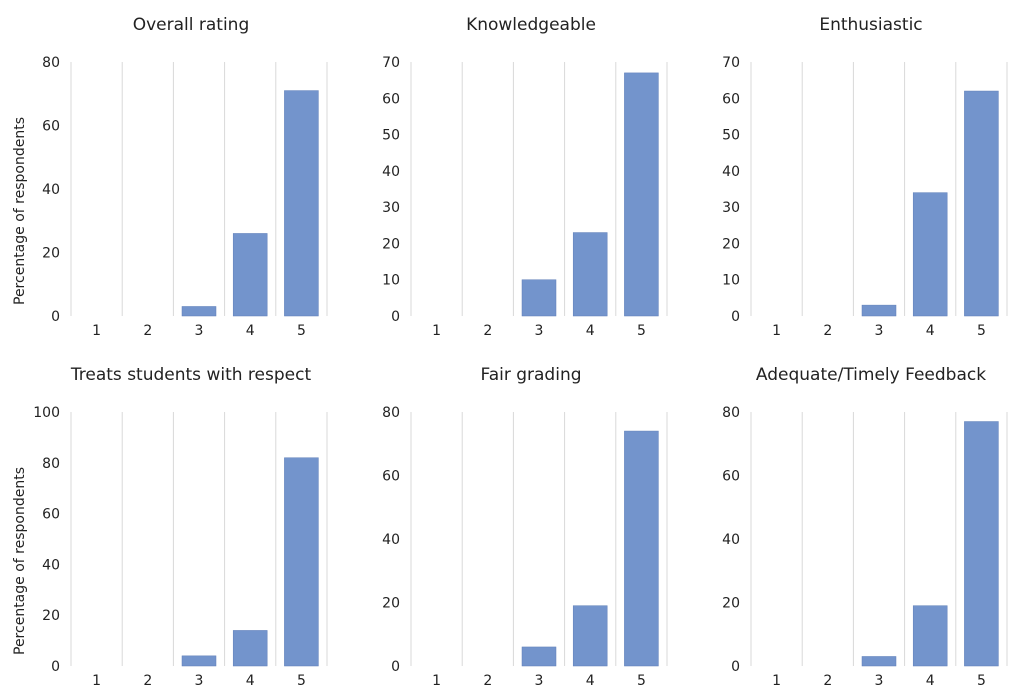 This screenshot has width=1021, height=700. What do you see at coordinates (865, 177) in the screenshot?
I see `chart-svg: Enthusiastic 0 10 20 30 40 50 60 70 1 2 3 4 5` at bounding box center [865, 177].